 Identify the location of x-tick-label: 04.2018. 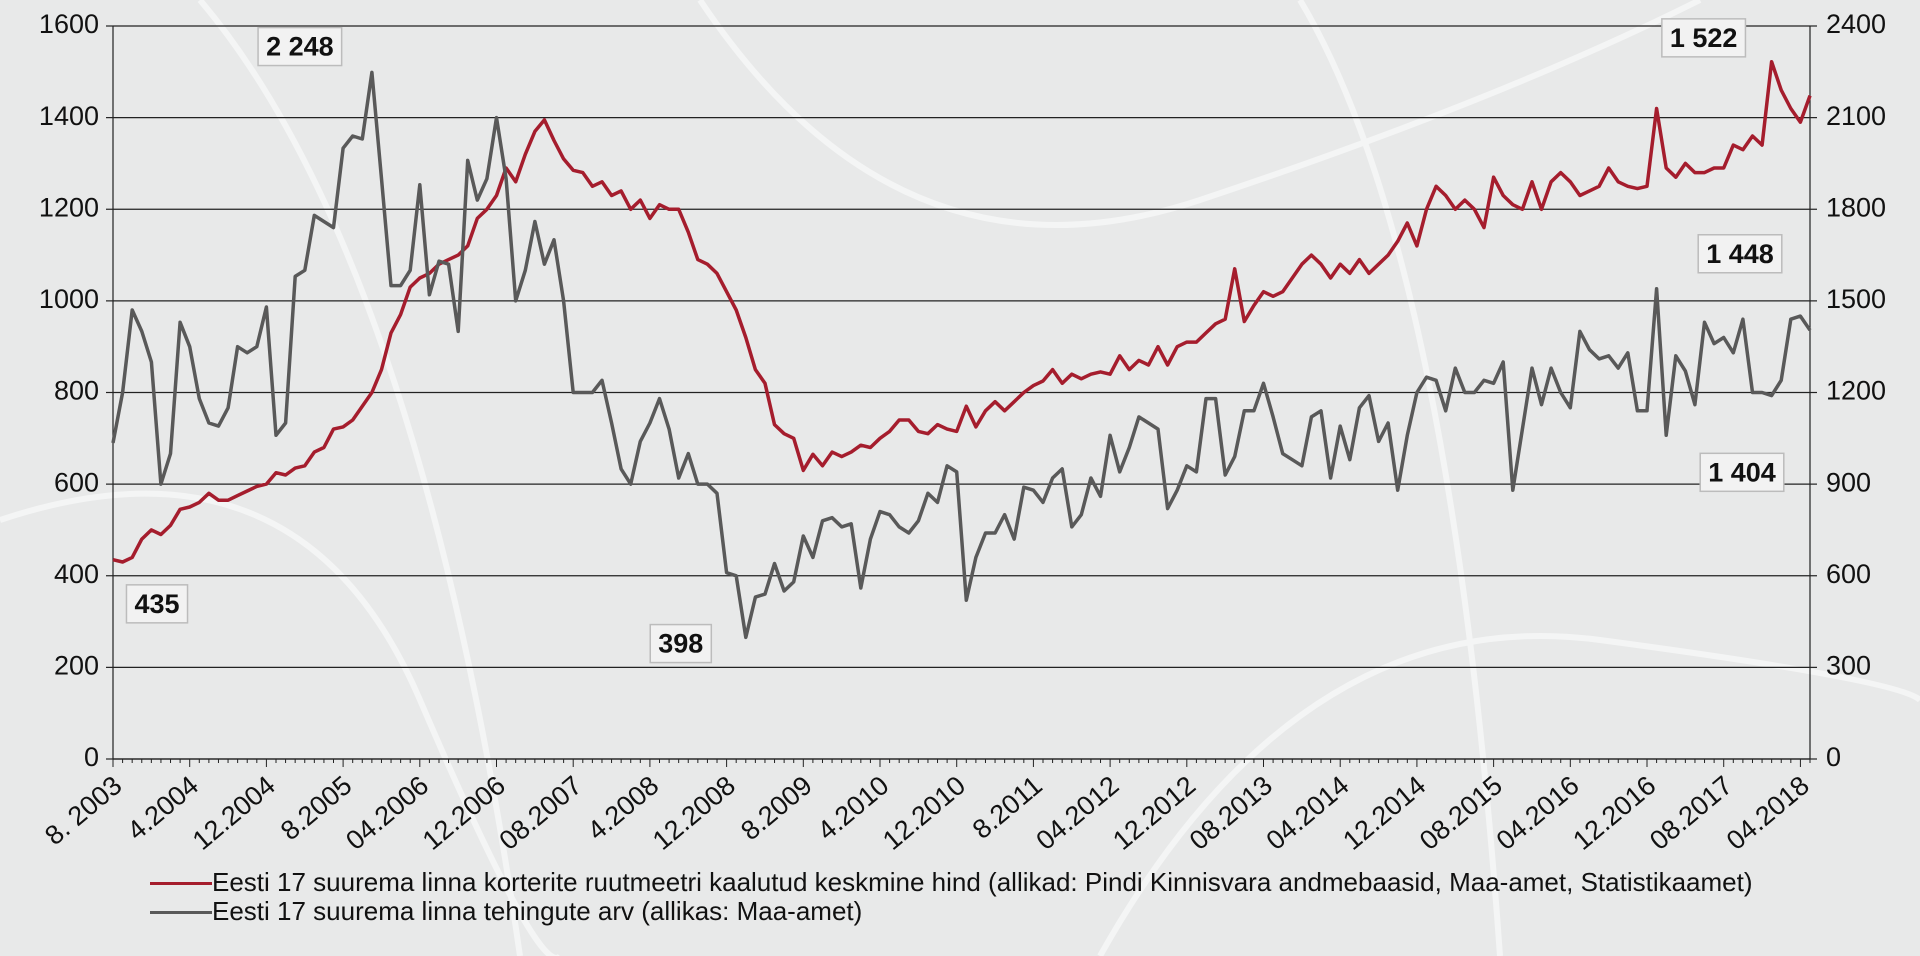
(1768, 813).